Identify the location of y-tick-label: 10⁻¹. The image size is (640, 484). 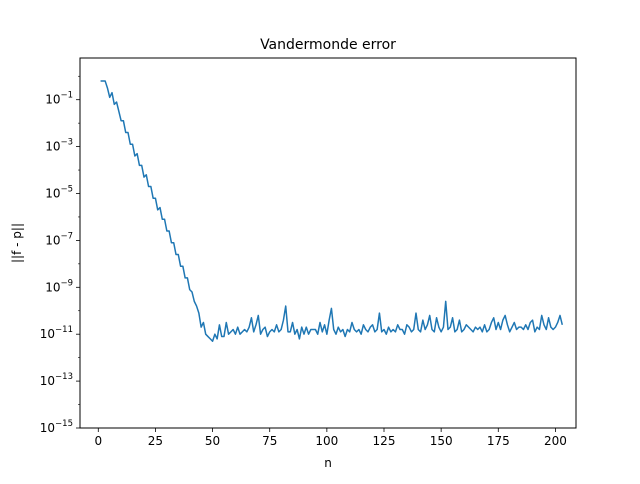
(59, 99).